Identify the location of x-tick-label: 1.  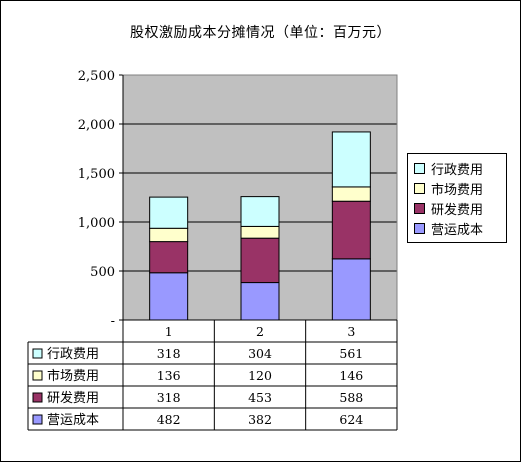
(169, 331).